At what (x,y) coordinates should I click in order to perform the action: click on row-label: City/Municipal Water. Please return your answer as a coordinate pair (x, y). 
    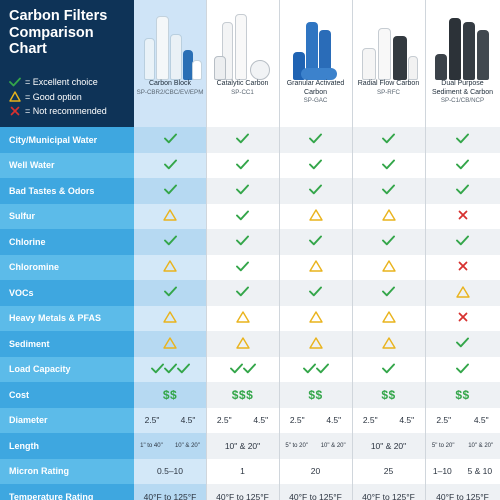
    Looking at the image, I should click on (67, 140).